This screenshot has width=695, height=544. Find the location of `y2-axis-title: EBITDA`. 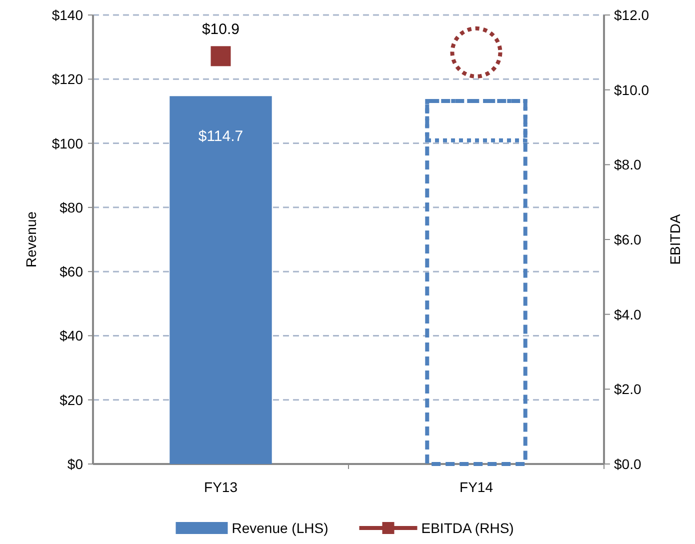

y2-axis-title: EBITDA is located at coordinates (675, 239).